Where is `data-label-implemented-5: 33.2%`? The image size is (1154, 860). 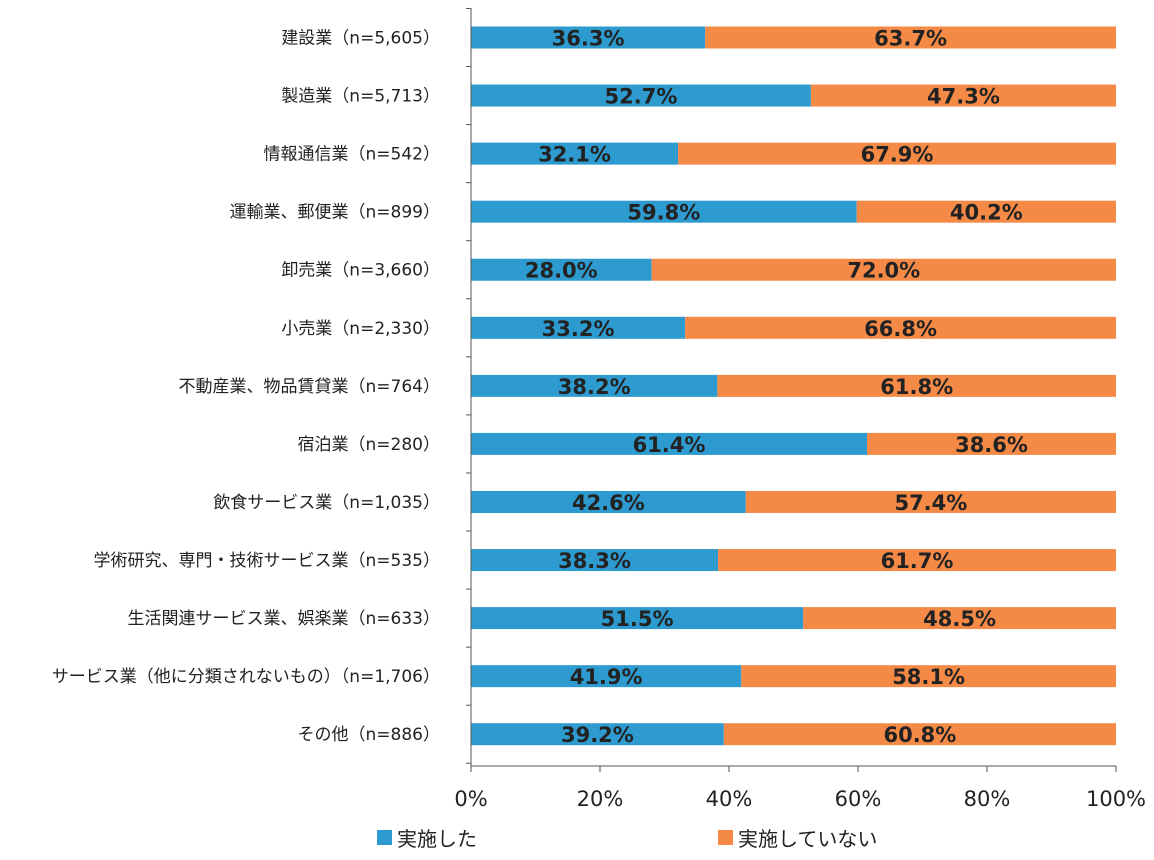 data-label-implemented-5: 33.2% is located at coordinates (578, 329).